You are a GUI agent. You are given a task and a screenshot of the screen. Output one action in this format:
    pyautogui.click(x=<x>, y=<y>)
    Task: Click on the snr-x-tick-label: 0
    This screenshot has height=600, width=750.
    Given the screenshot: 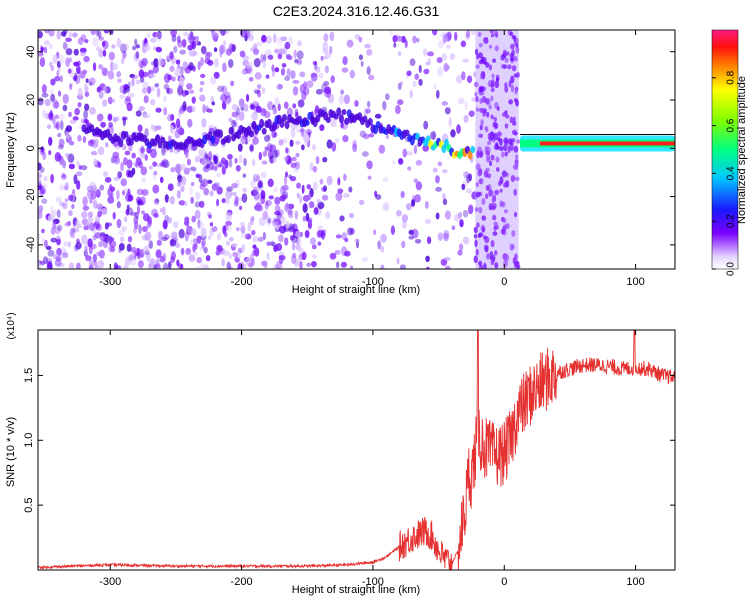 What is the action you would take?
    pyautogui.click(x=504, y=582)
    